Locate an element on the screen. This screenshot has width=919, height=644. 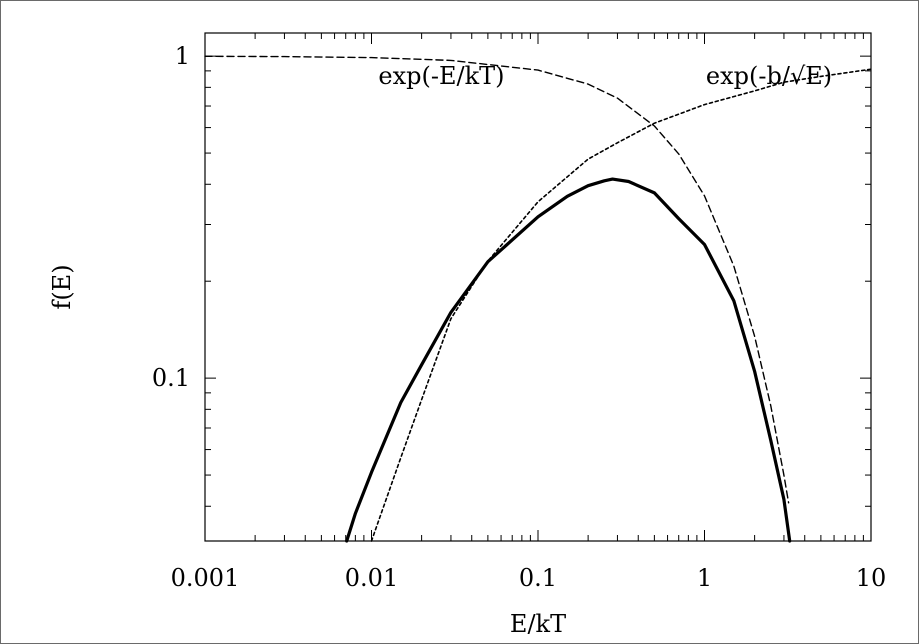
x-axis-label: E/kT is located at coordinates (538, 624).